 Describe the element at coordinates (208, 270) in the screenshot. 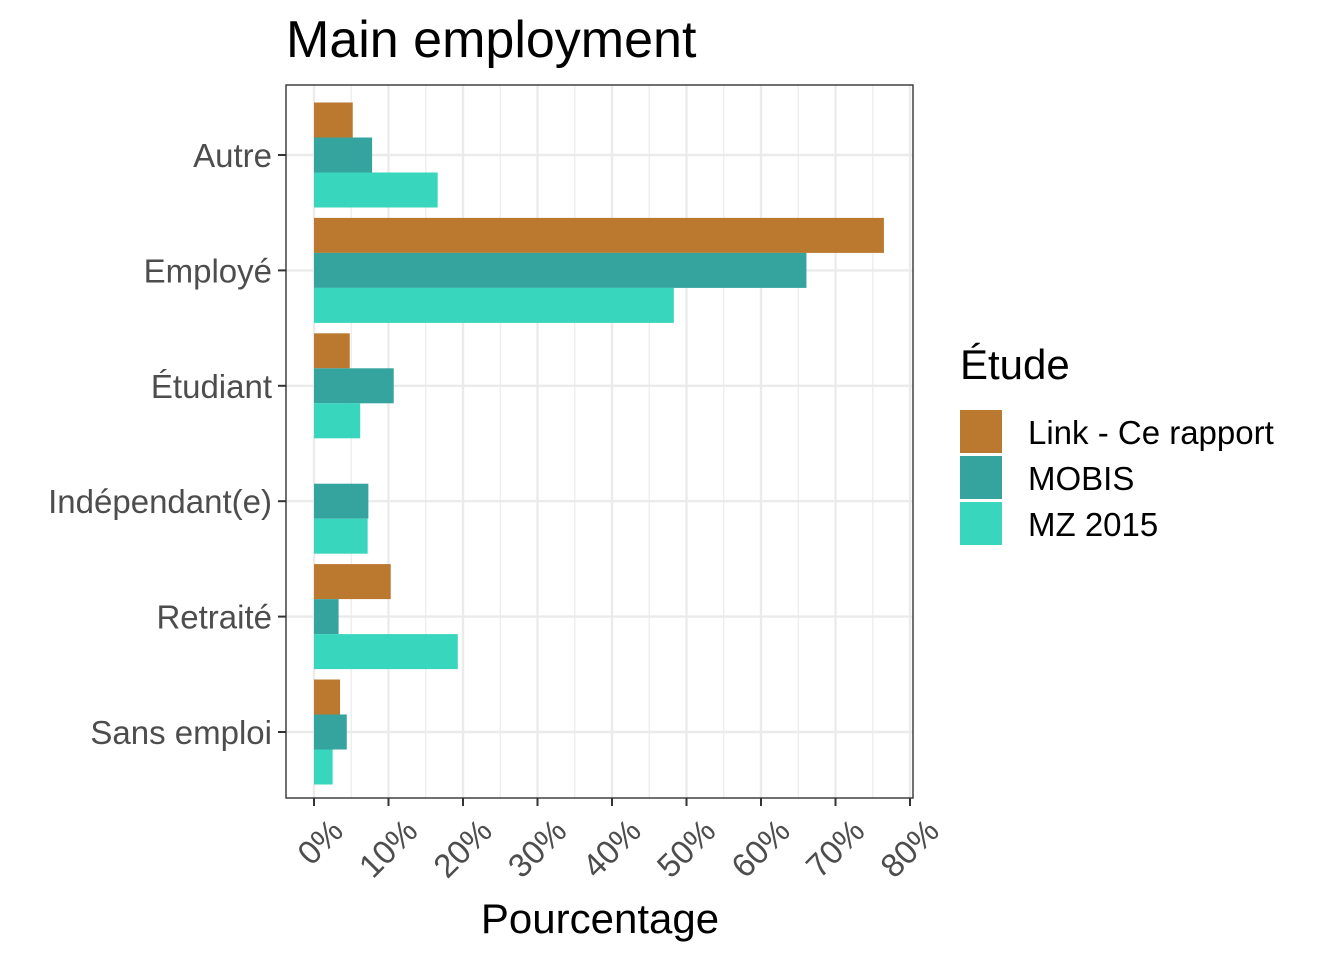

I see `y-tick-label: Employé` at that location.